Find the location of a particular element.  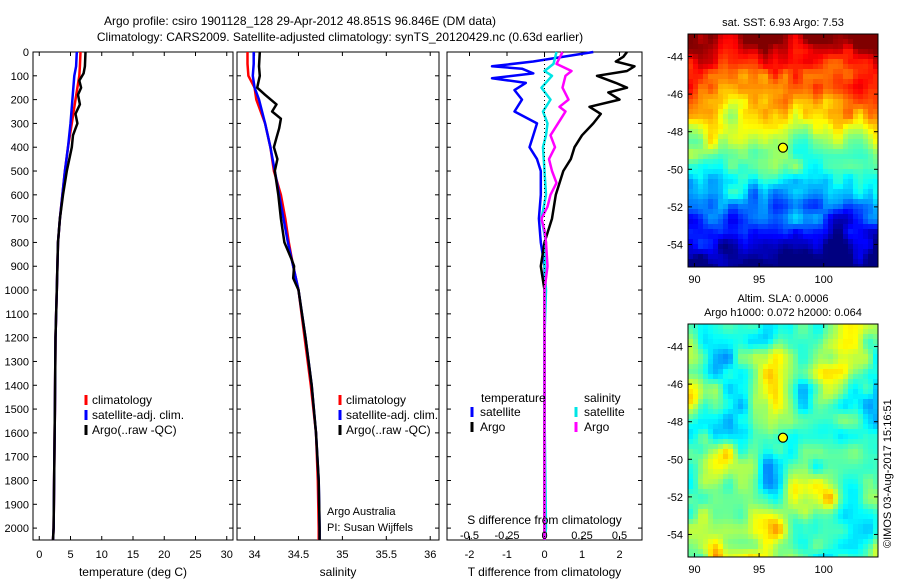

top-axis-label: S difference from climatology is located at coordinates (544, 520).